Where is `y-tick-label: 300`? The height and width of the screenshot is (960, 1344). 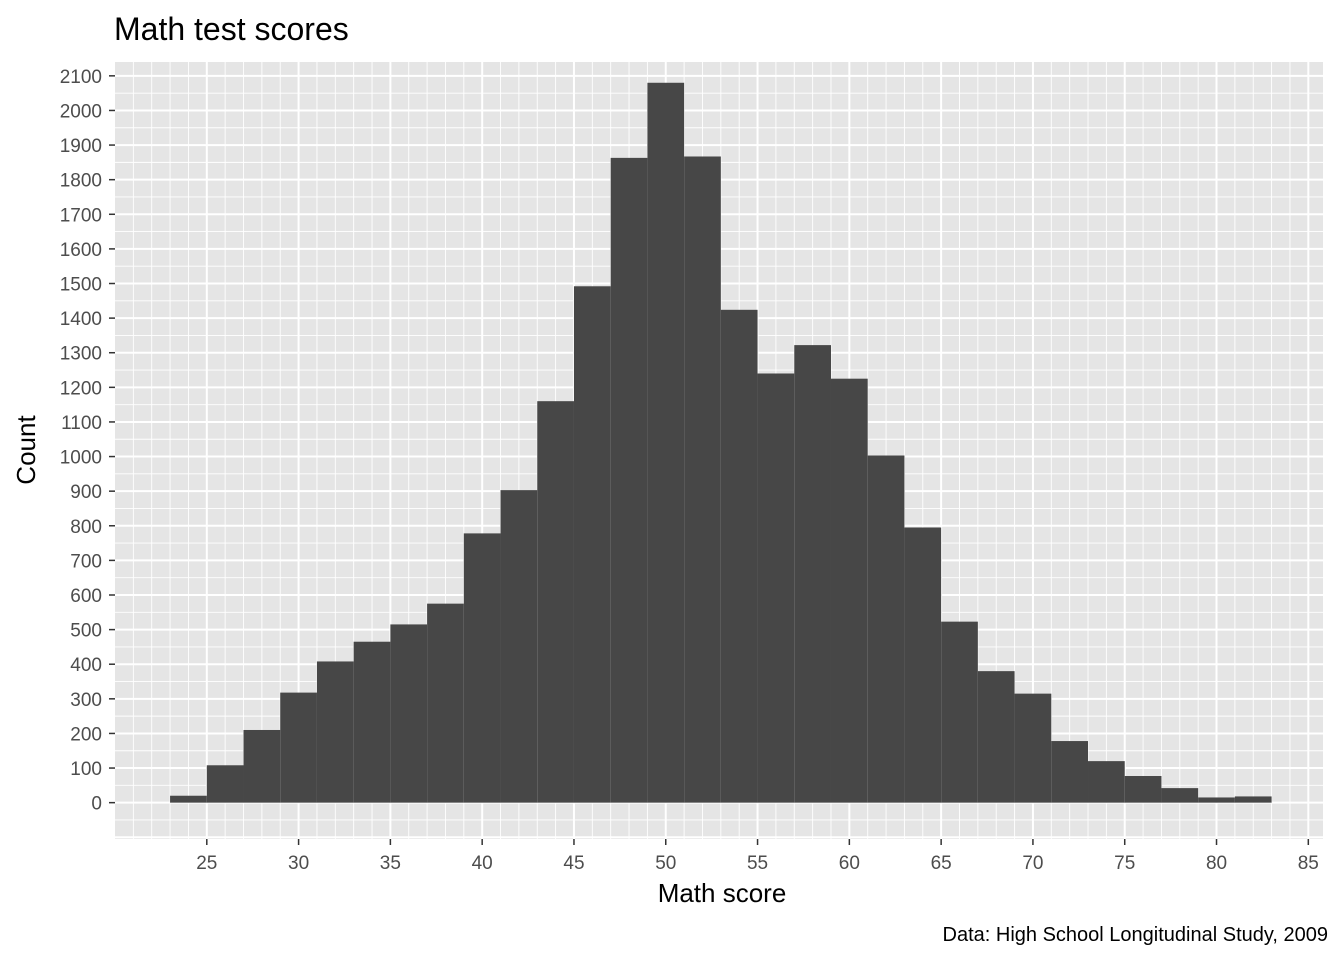
y-tick-label: 300 is located at coordinates (86, 700).